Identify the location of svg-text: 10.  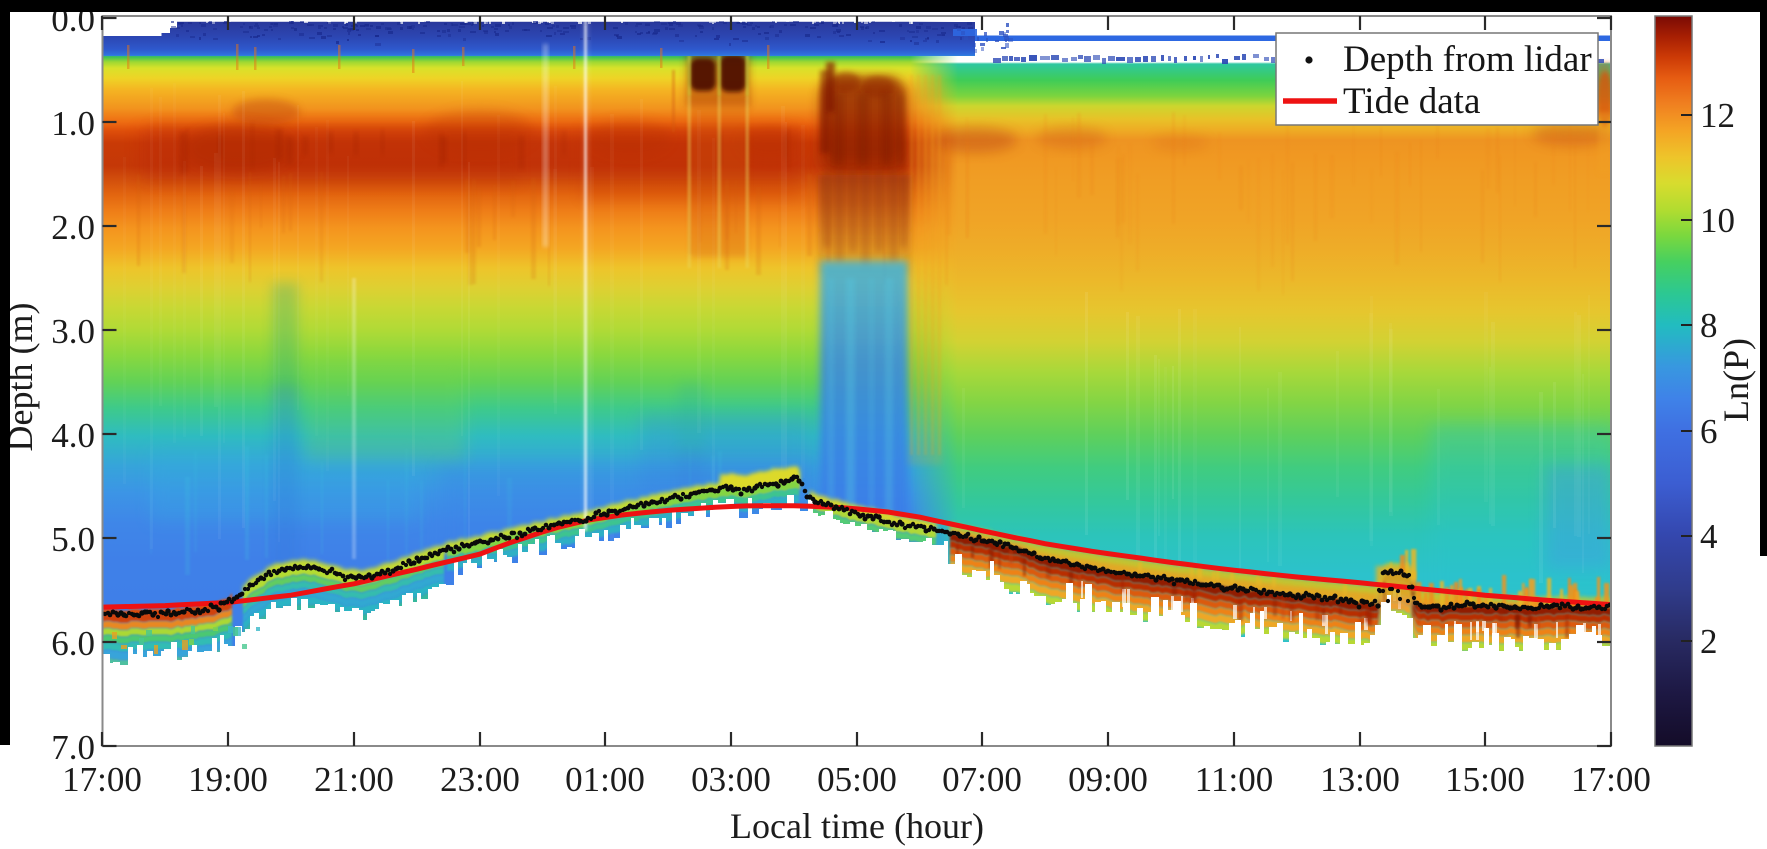
(1717, 220).